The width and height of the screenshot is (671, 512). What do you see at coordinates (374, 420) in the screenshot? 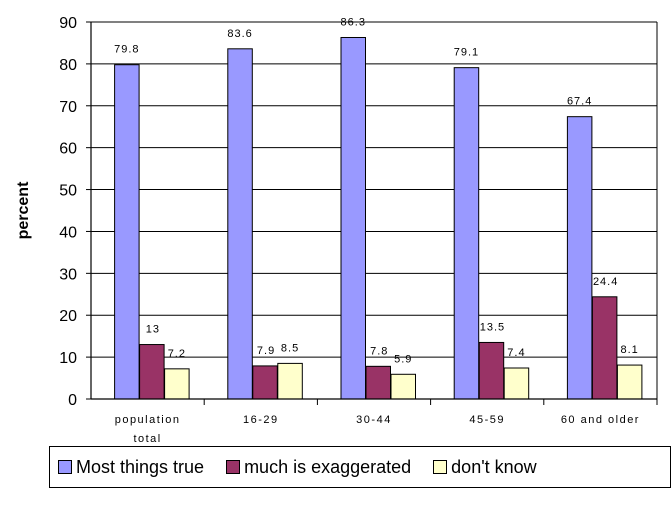
I see `x-tick-label: 30-44` at bounding box center [374, 420].